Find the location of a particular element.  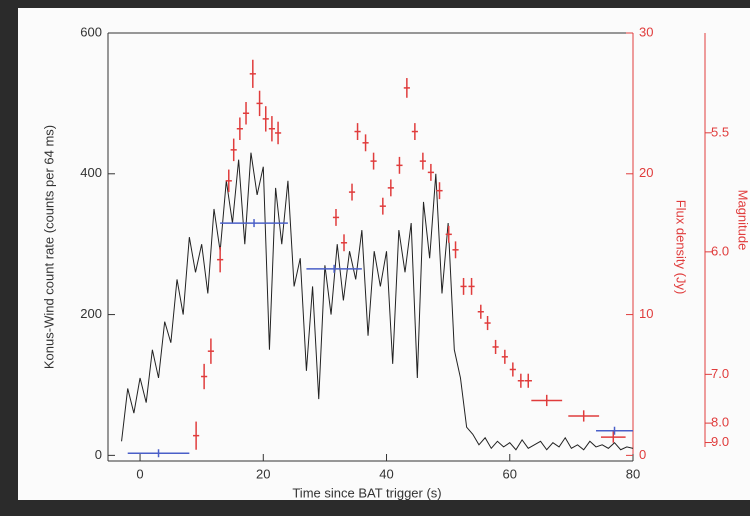

y2-tick-label: 30 is located at coordinates (646, 31).